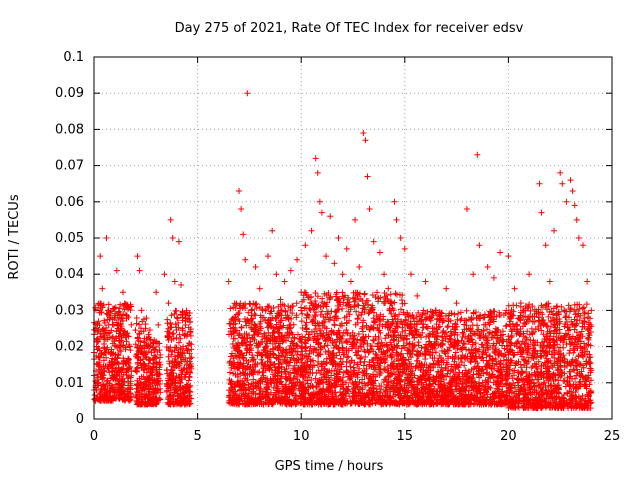 The height and width of the screenshot is (480, 640). I want to click on y-tick-label: 0, so click(80, 419).